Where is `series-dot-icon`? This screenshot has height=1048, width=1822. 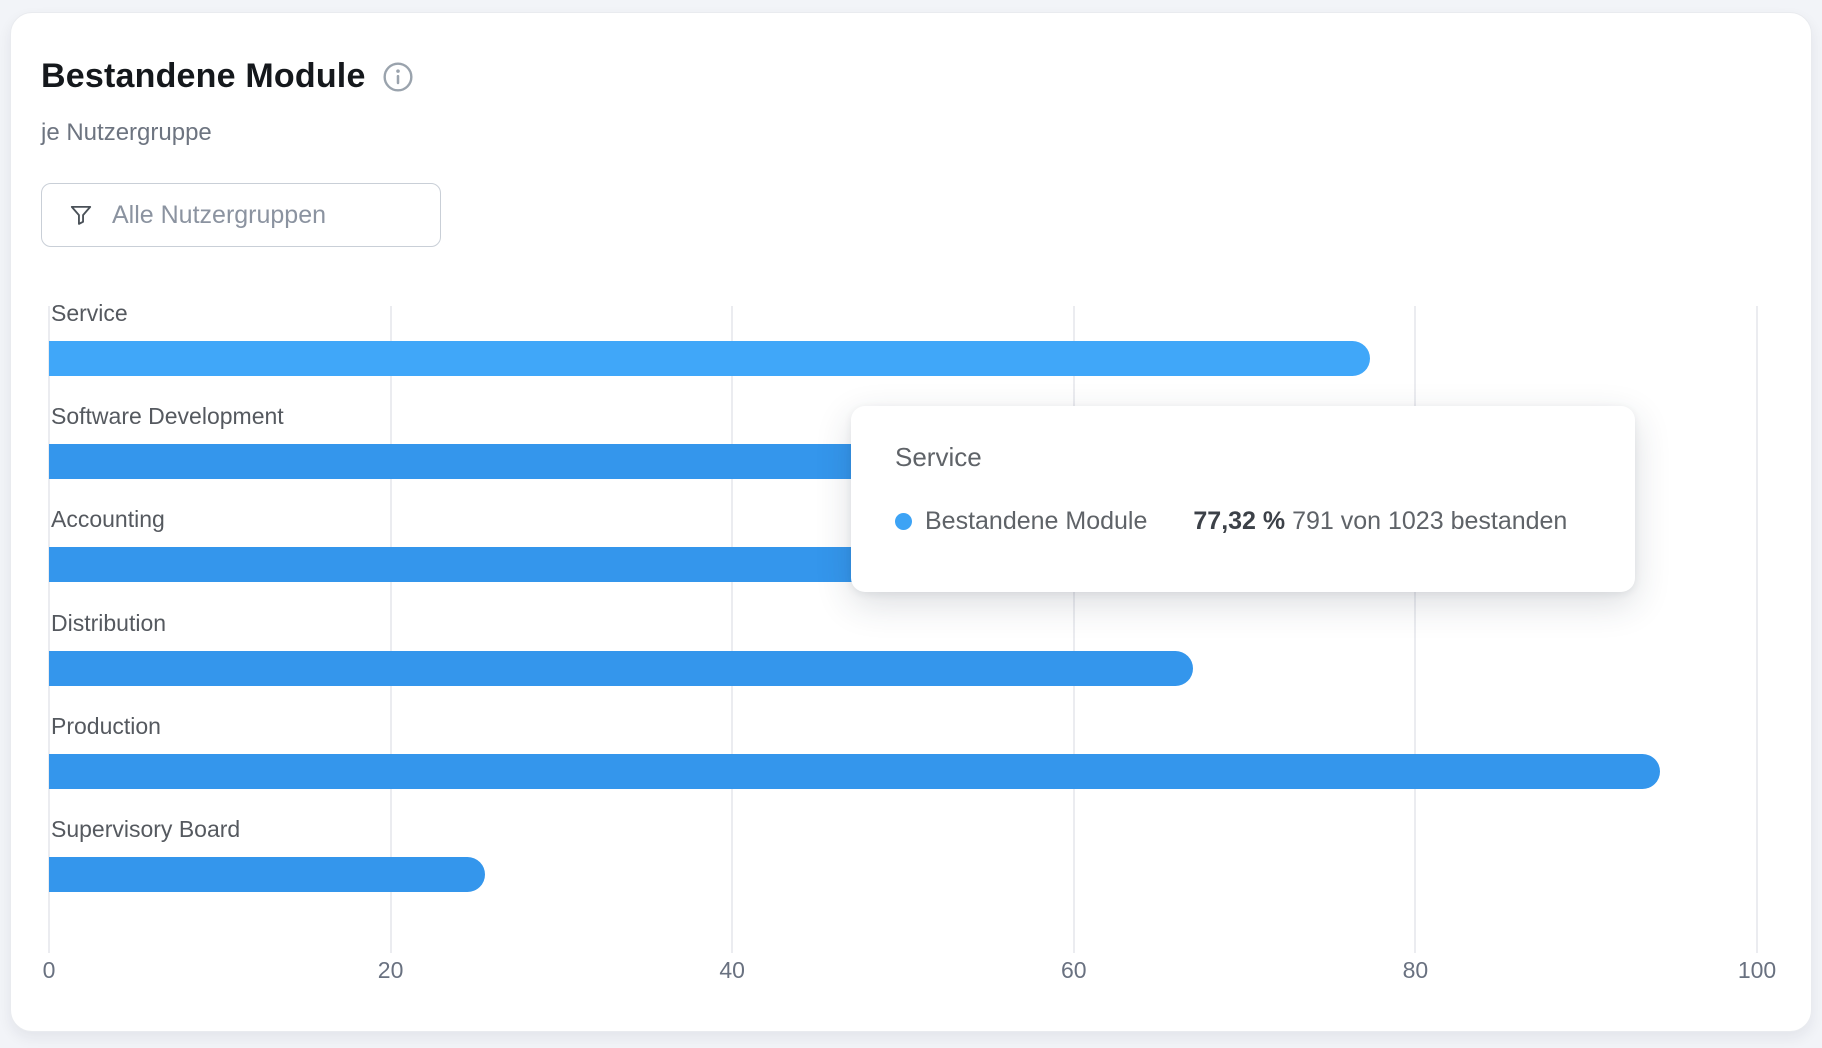
series-dot-icon is located at coordinates (903, 521).